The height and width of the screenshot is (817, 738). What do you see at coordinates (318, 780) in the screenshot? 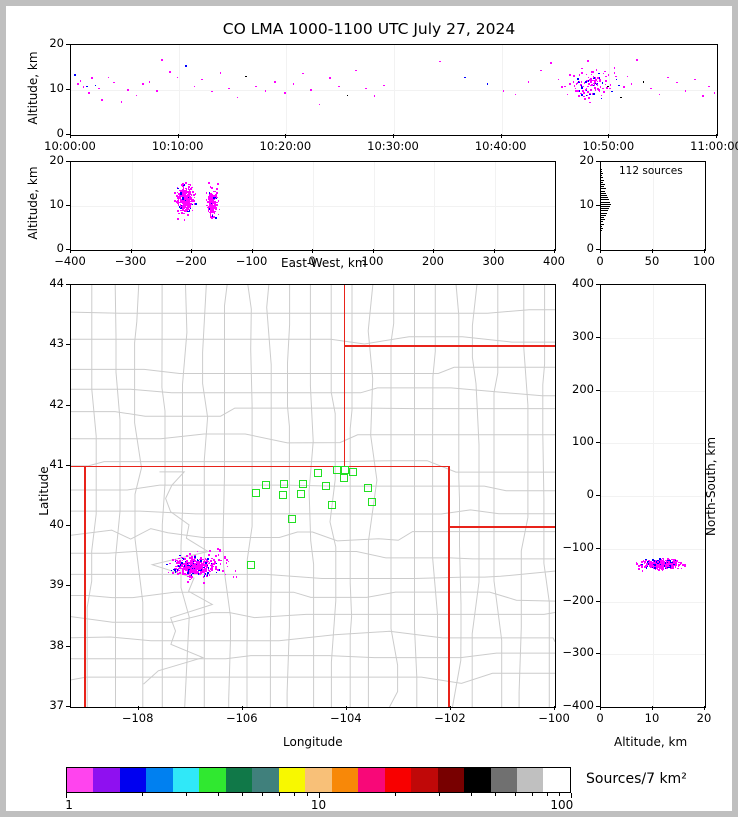
I see `colorbar` at bounding box center [318, 780].